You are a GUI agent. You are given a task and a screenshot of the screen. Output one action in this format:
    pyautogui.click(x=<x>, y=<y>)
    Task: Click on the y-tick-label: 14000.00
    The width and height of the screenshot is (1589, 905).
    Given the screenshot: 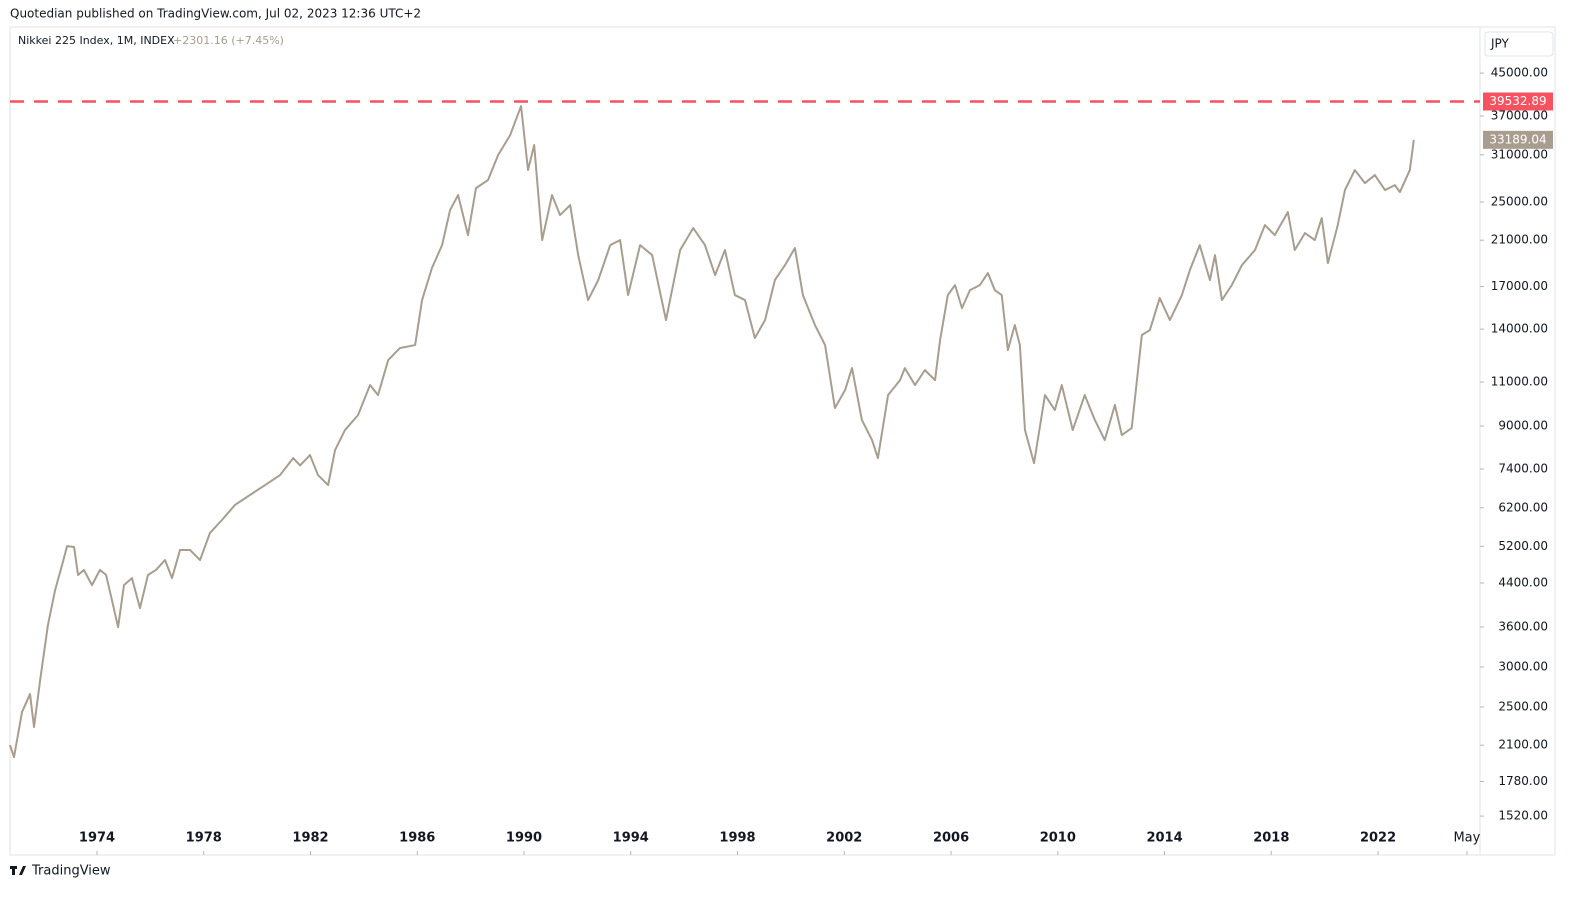 What is the action you would take?
    pyautogui.click(x=1519, y=329)
    